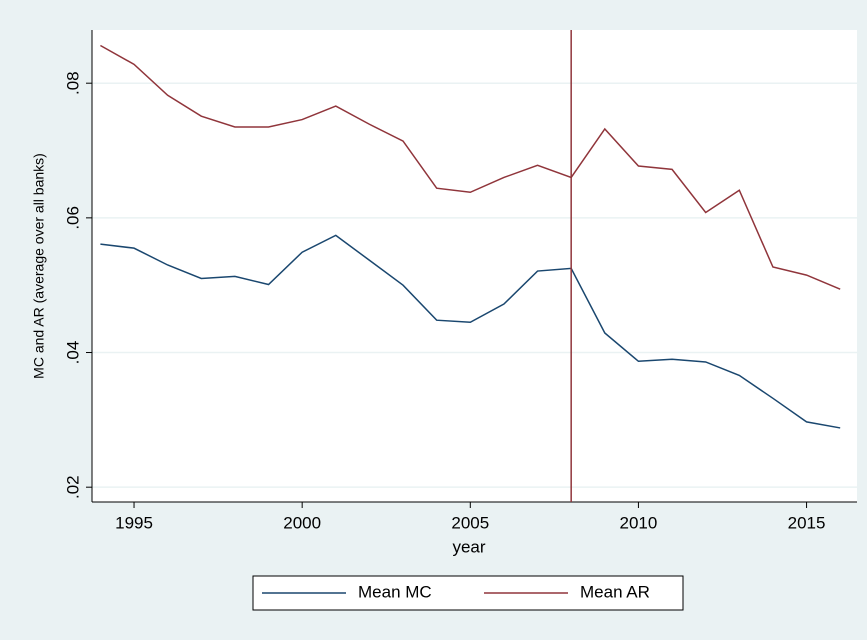 Image resolution: width=867 pixels, height=640 pixels. What do you see at coordinates (468, 546) in the screenshot?
I see `x-axis-label: year` at bounding box center [468, 546].